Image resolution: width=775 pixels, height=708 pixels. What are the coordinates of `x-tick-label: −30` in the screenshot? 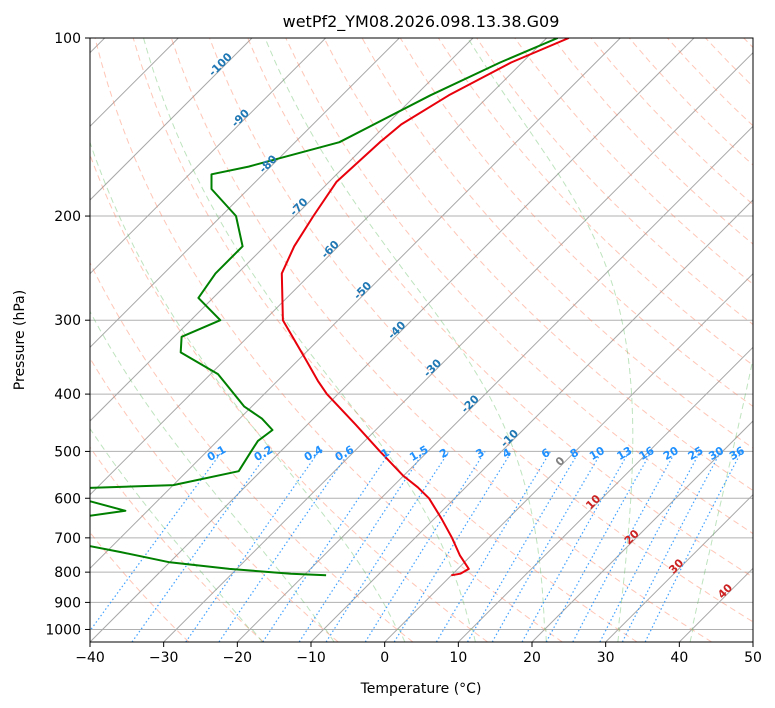 It's located at (164, 658).